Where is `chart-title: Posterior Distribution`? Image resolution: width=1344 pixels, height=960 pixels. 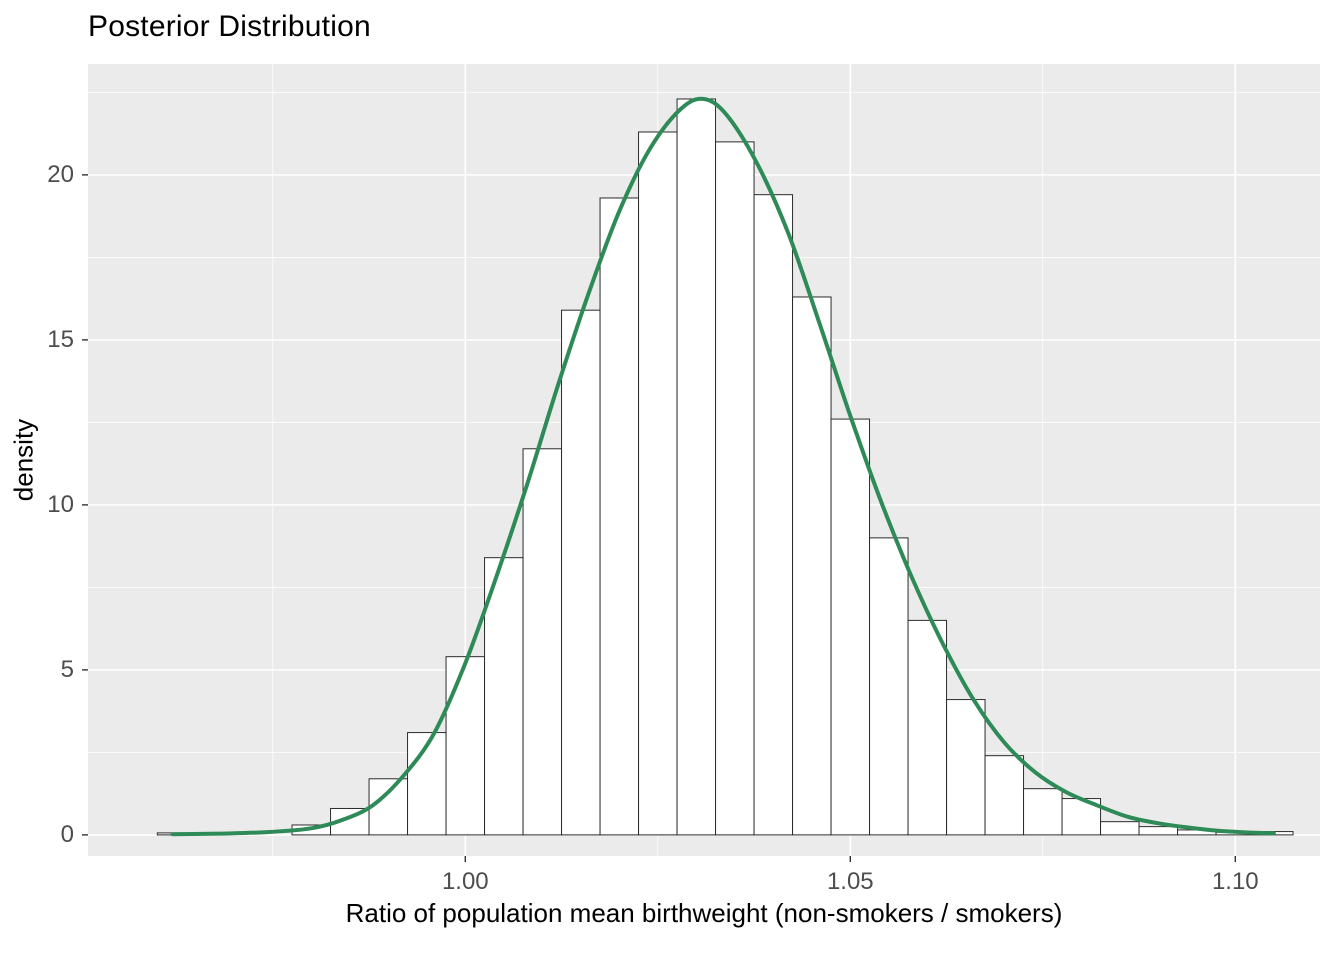 chart-title: Posterior Distribution is located at coordinates (229, 26).